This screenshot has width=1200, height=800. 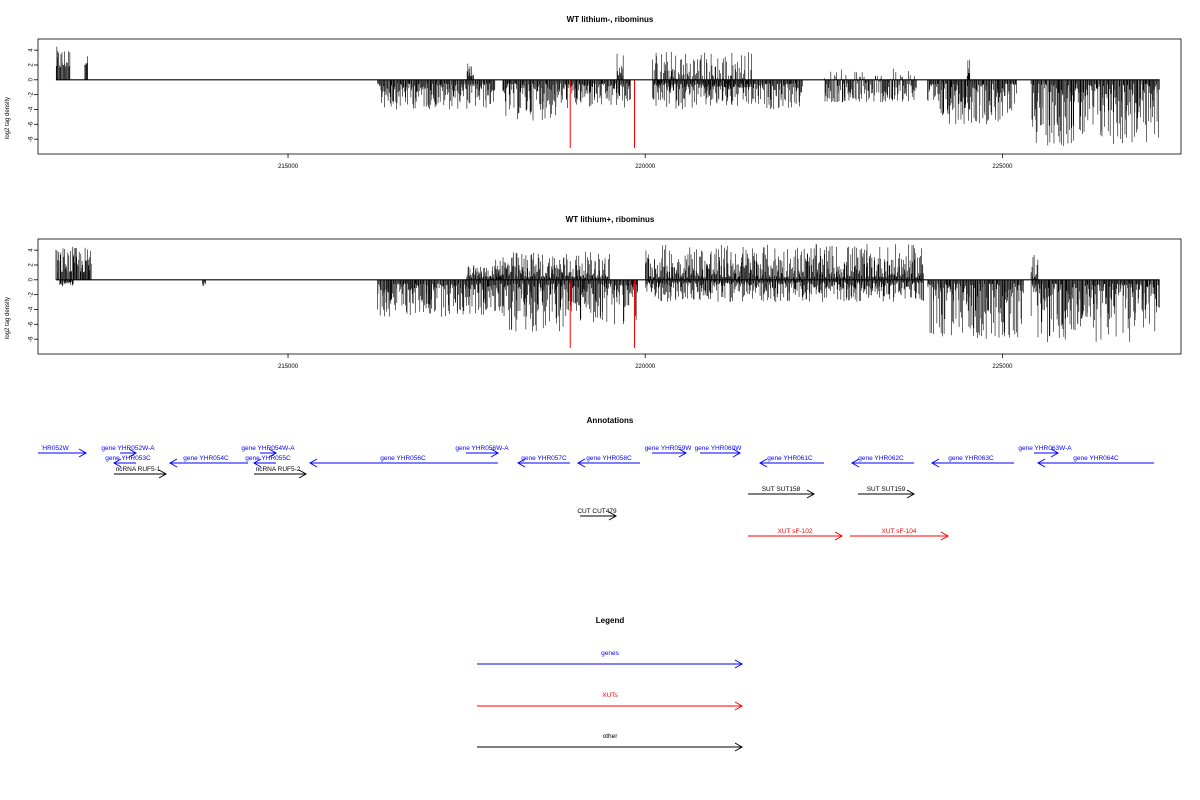 What do you see at coordinates (403, 458) in the screenshot?
I see `feature-label: gene YHR056C` at bounding box center [403, 458].